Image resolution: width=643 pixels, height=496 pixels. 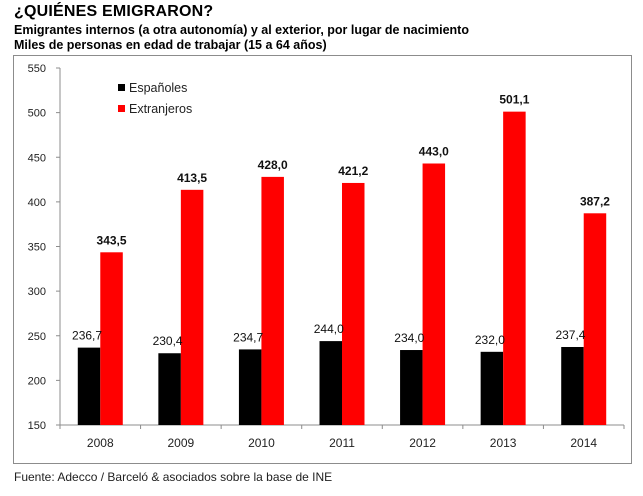 What do you see at coordinates (37, 114) in the screenshot?
I see `y-tick-label: 500` at bounding box center [37, 114].